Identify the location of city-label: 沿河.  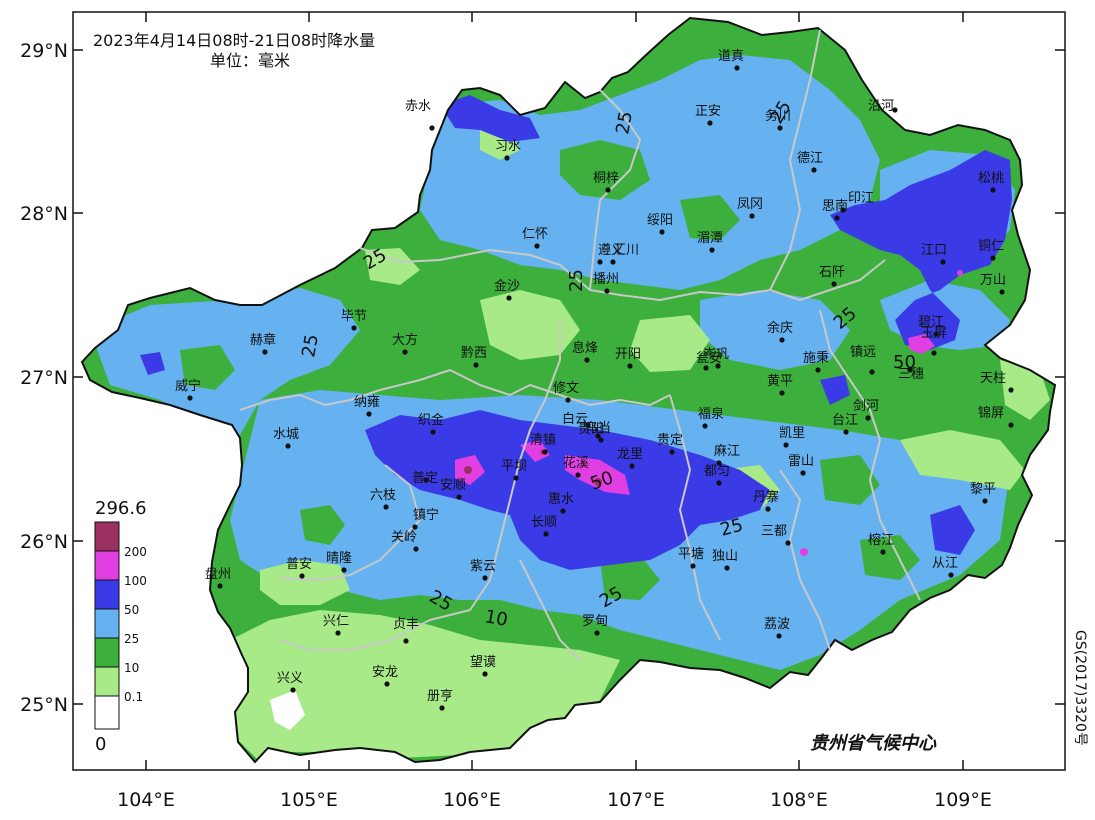
(881, 106).